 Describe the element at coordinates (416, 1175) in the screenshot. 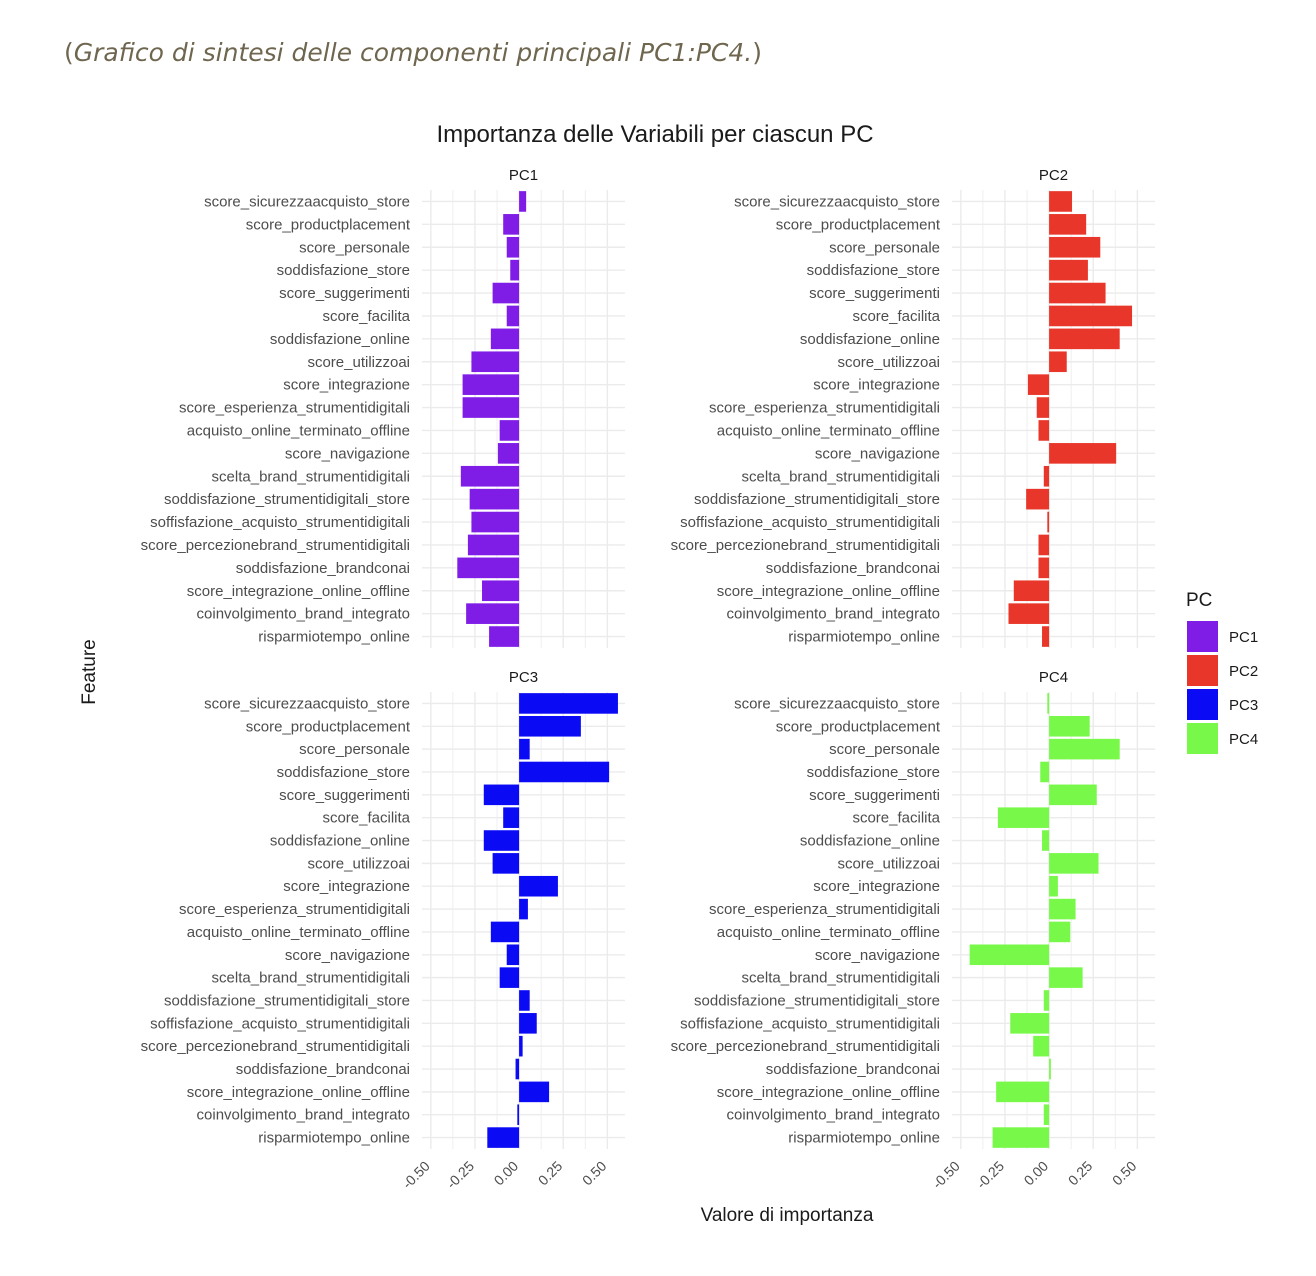

I see `x-tick-label: -0.50` at that location.